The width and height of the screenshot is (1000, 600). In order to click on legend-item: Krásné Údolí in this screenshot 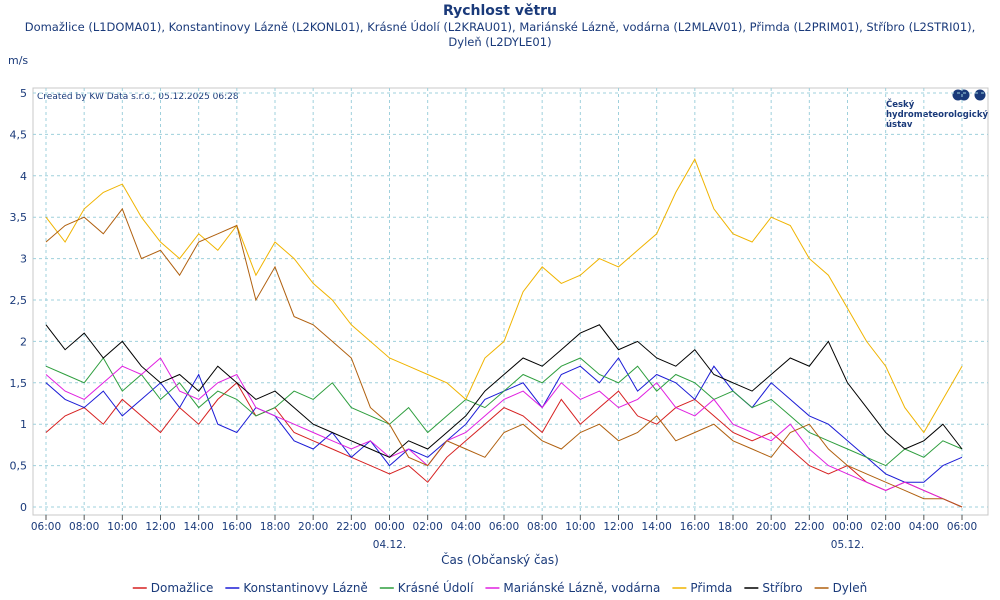, I will do `click(426, 587)`.